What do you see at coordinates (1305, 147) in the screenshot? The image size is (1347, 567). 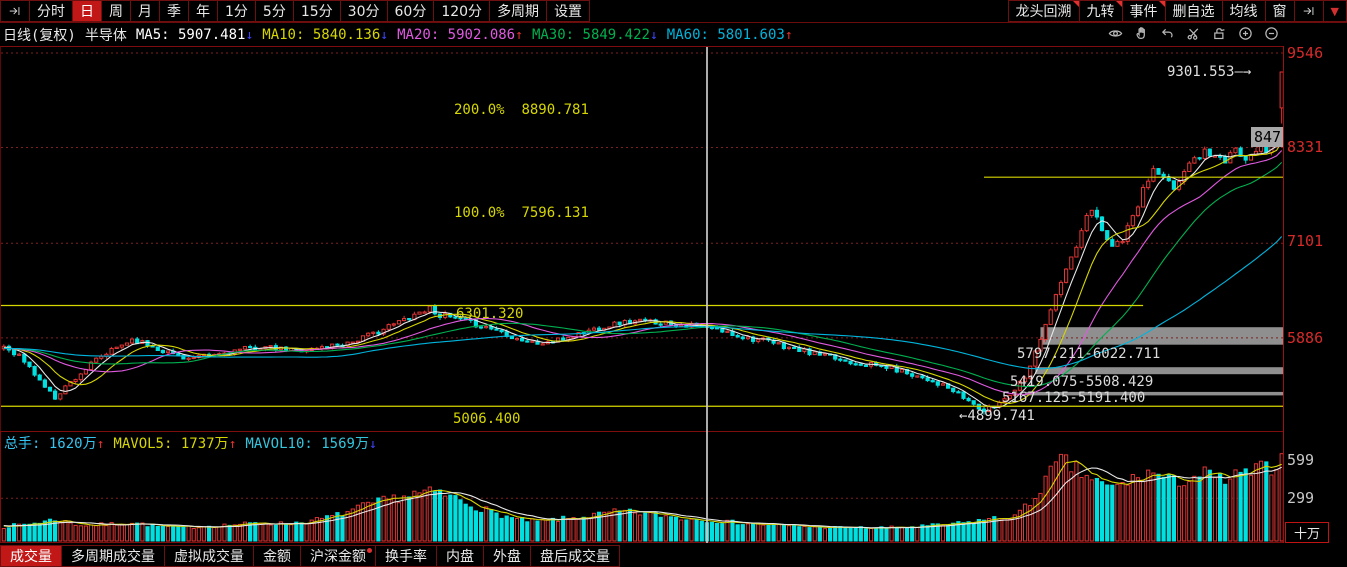 I see `axis-tick-8331: 8331` at bounding box center [1305, 147].